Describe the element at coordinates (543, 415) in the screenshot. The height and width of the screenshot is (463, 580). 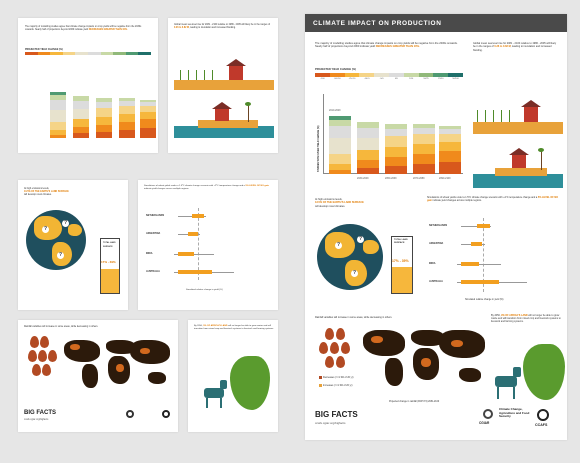
I see `ccafs-logo-icon` at that location.